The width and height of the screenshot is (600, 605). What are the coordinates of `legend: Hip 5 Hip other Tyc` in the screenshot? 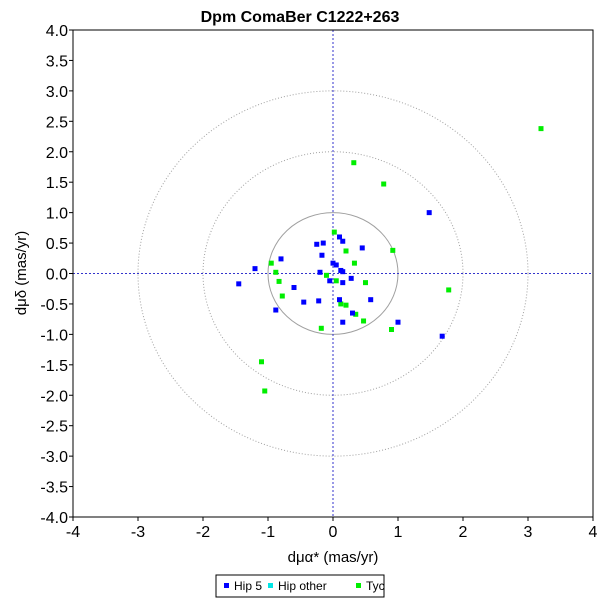 It's located at (300, 586).